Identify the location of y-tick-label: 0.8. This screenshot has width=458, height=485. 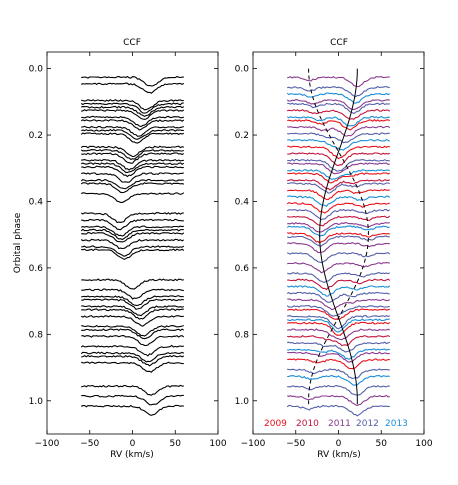
(36, 335).